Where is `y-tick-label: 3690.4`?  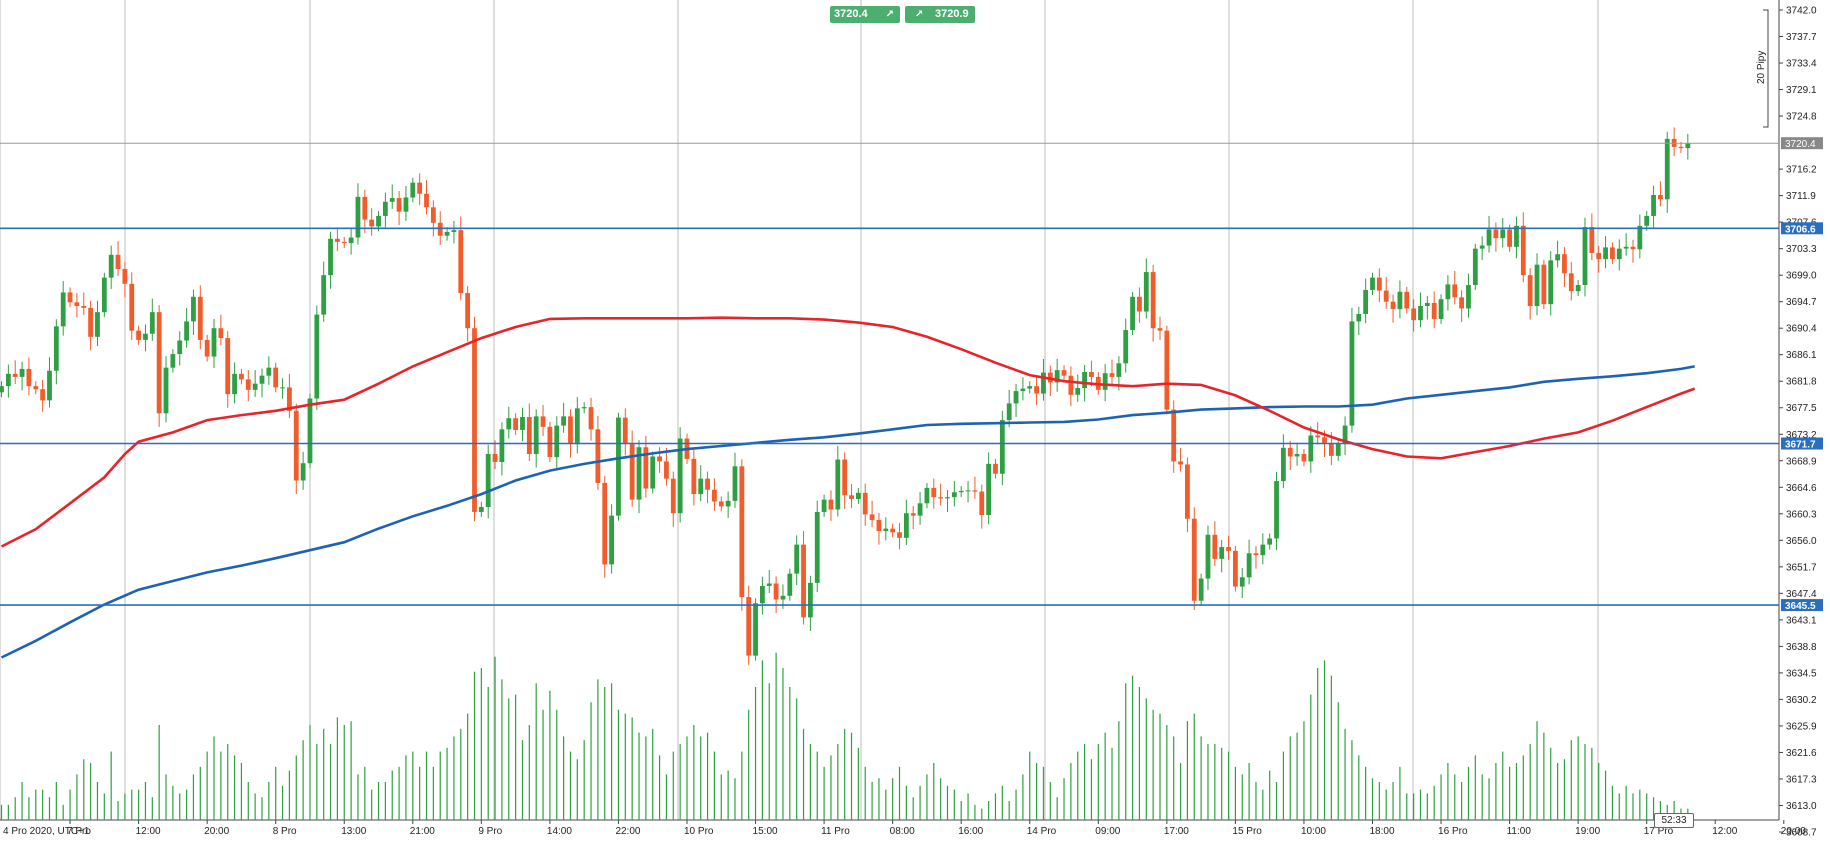
y-tick-label: 3690.4 is located at coordinates (1801, 329).